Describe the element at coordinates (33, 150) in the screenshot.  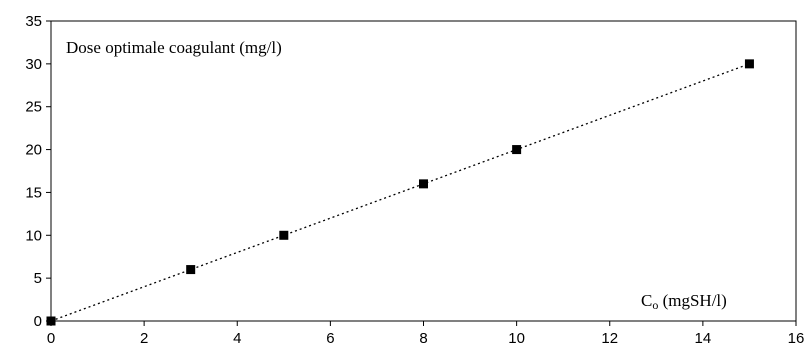
I see `y-tick-label: 20` at that location.